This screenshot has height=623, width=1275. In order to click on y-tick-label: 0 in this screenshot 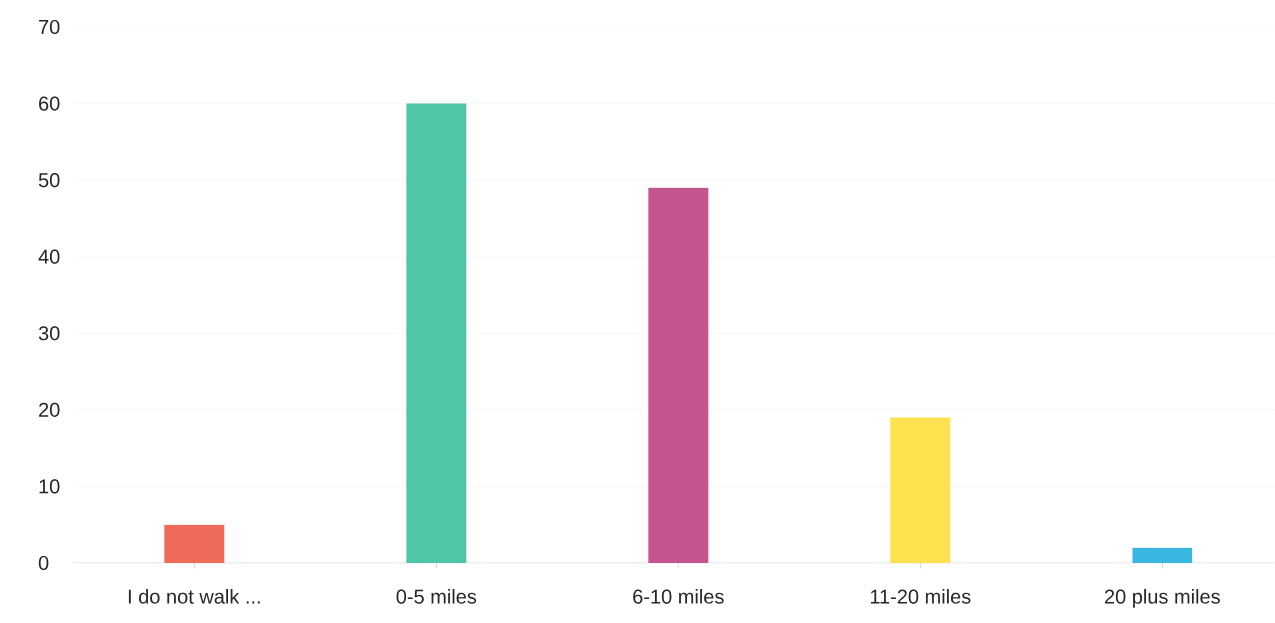, I will do `click(43, 563)`.